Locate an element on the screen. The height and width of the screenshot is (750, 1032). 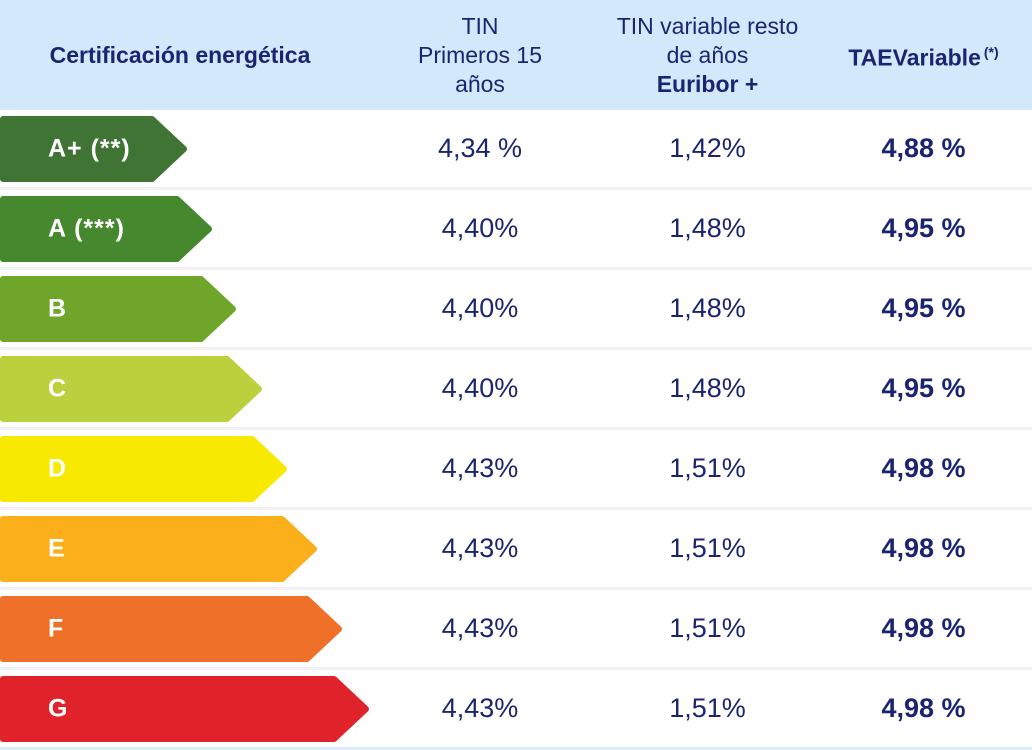
energy-rating-cell: A+ (**) is located at coordinates (180, 148).